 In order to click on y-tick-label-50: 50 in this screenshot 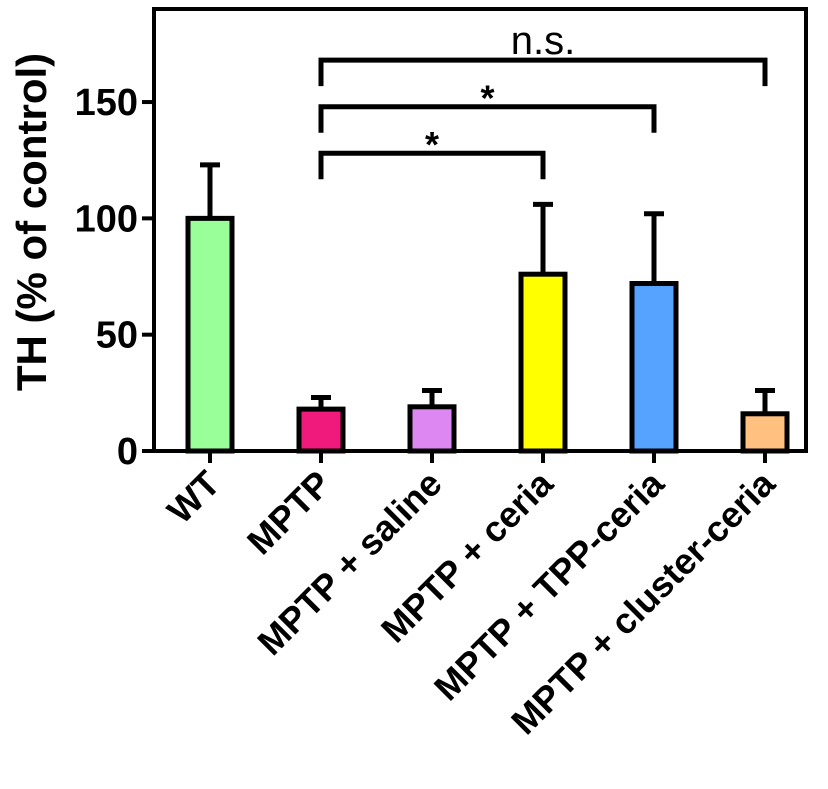, I will do `click(117, 336)`.